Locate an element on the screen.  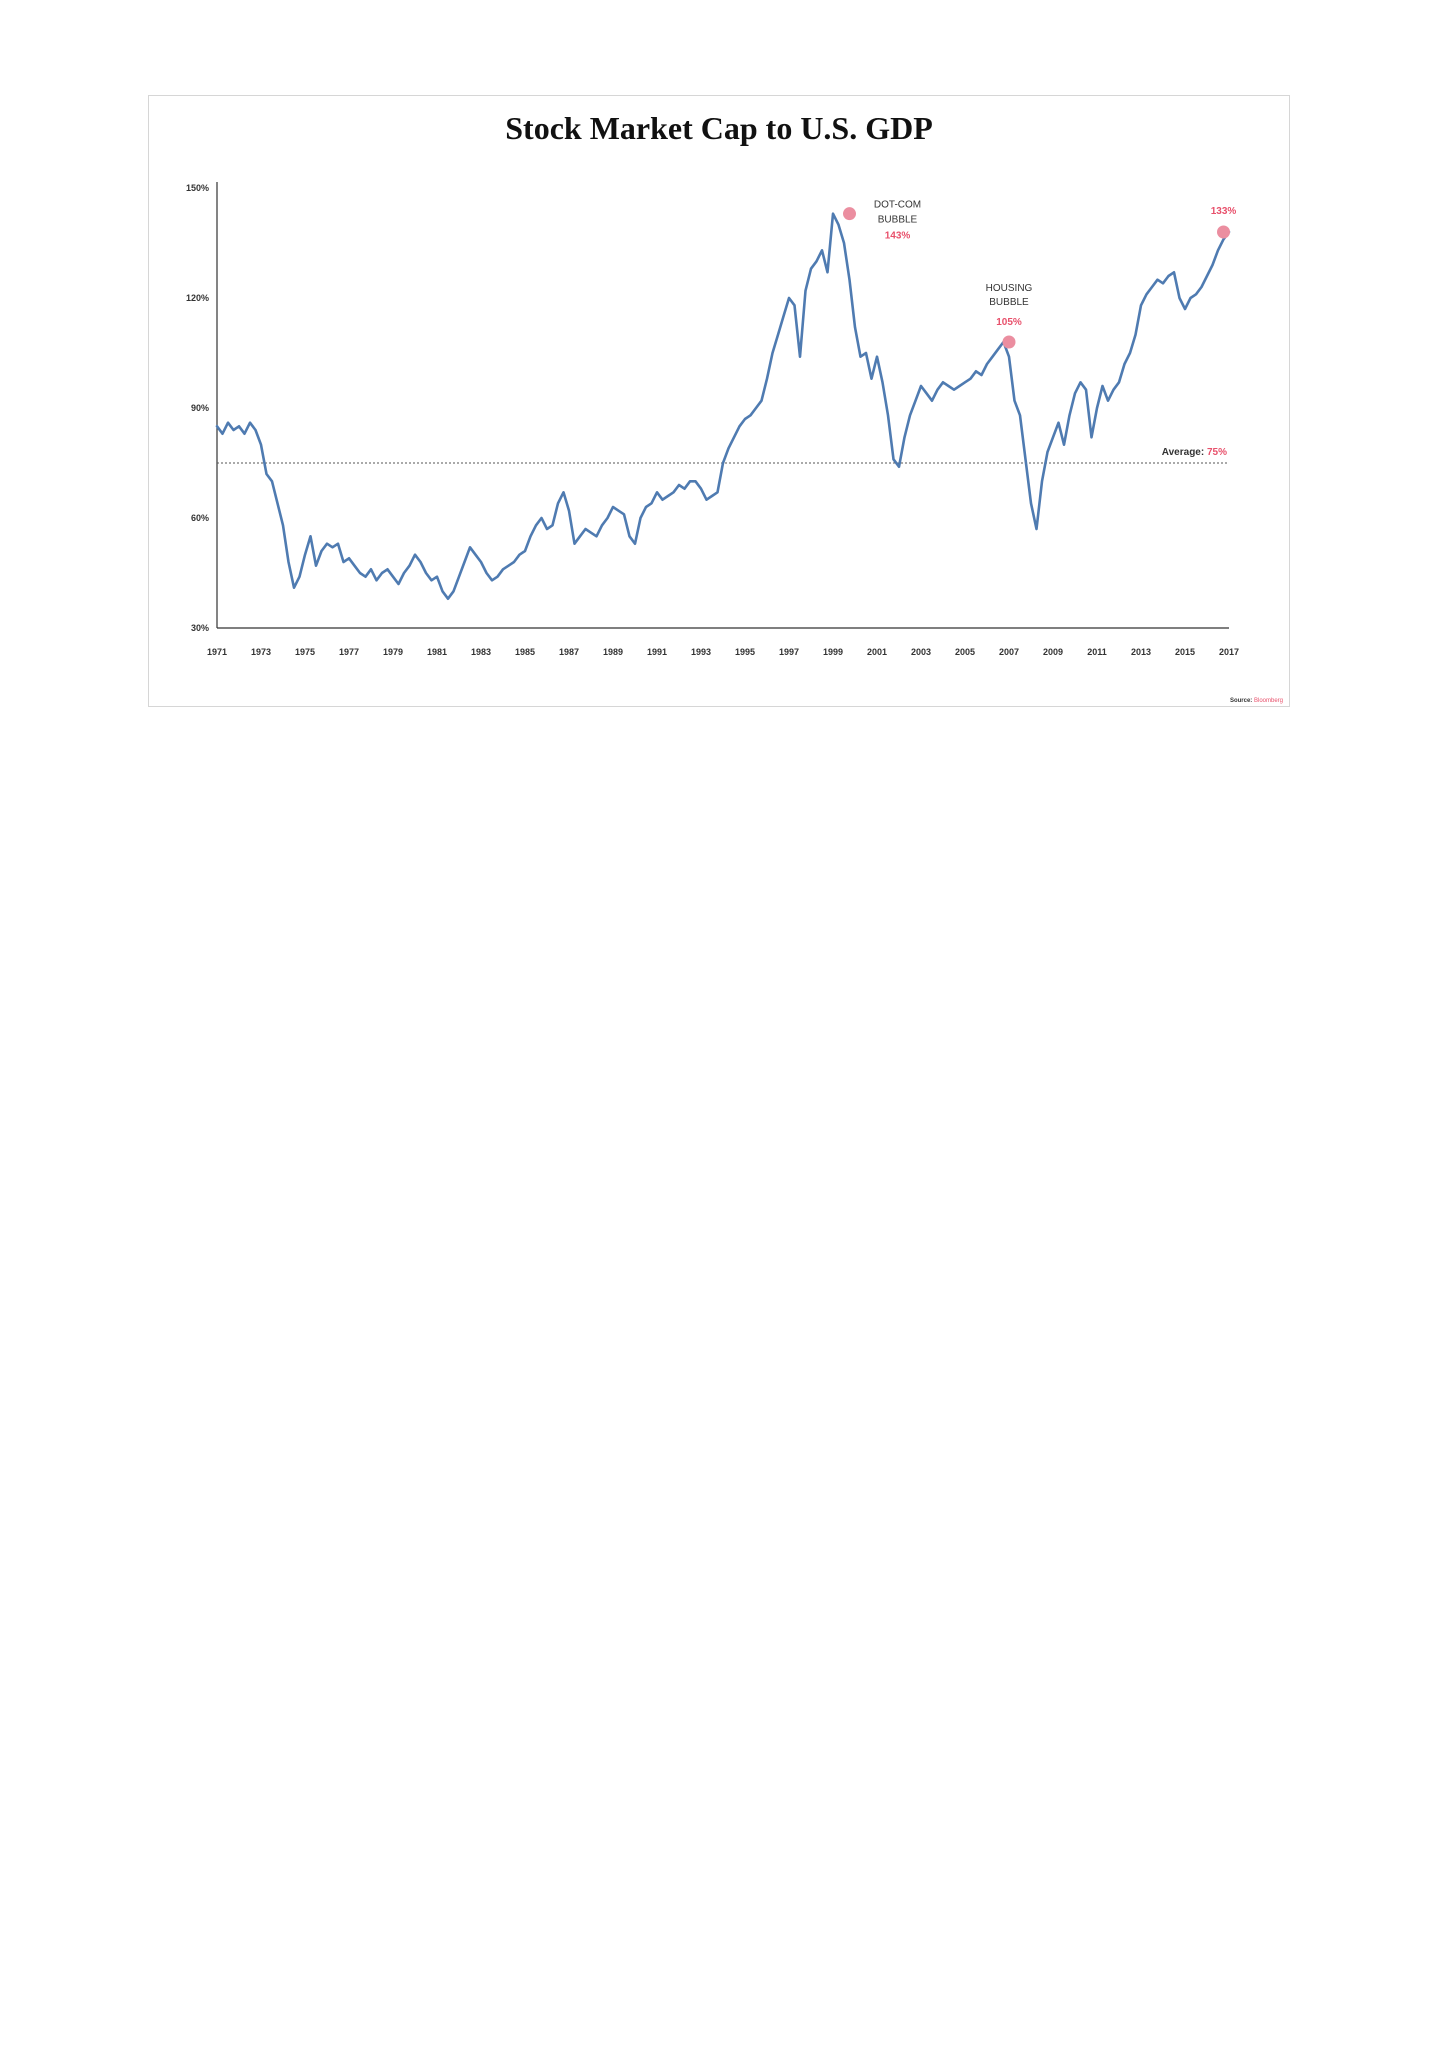
average-label-value: 75% is located at coordinates (1217, 452).